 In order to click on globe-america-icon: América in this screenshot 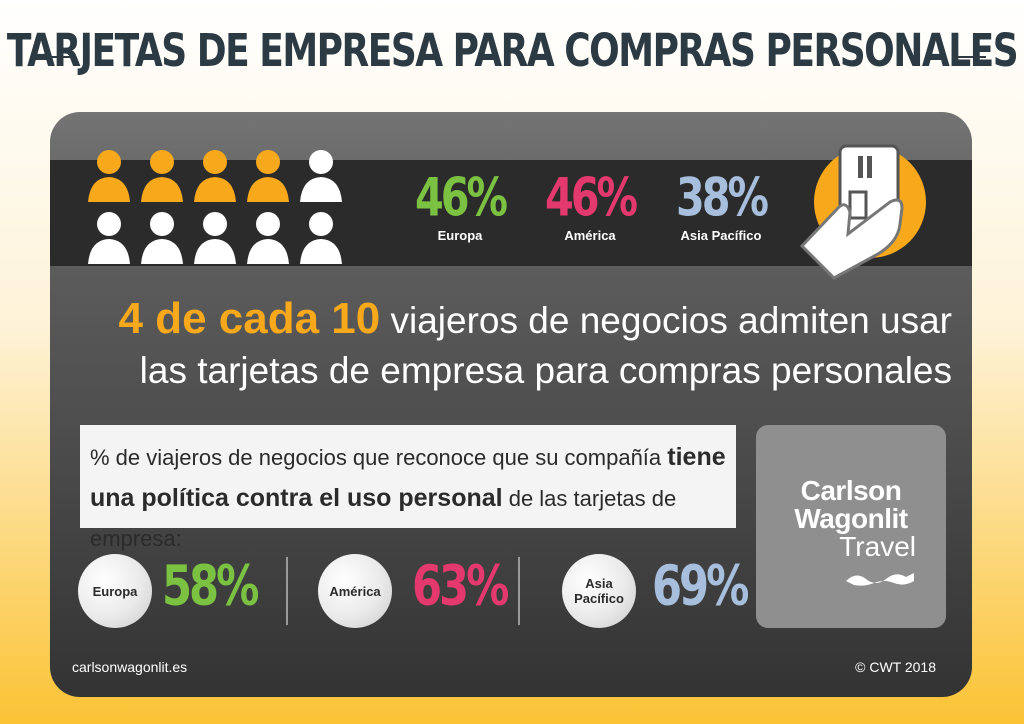, I will do `click(355, 591)`.